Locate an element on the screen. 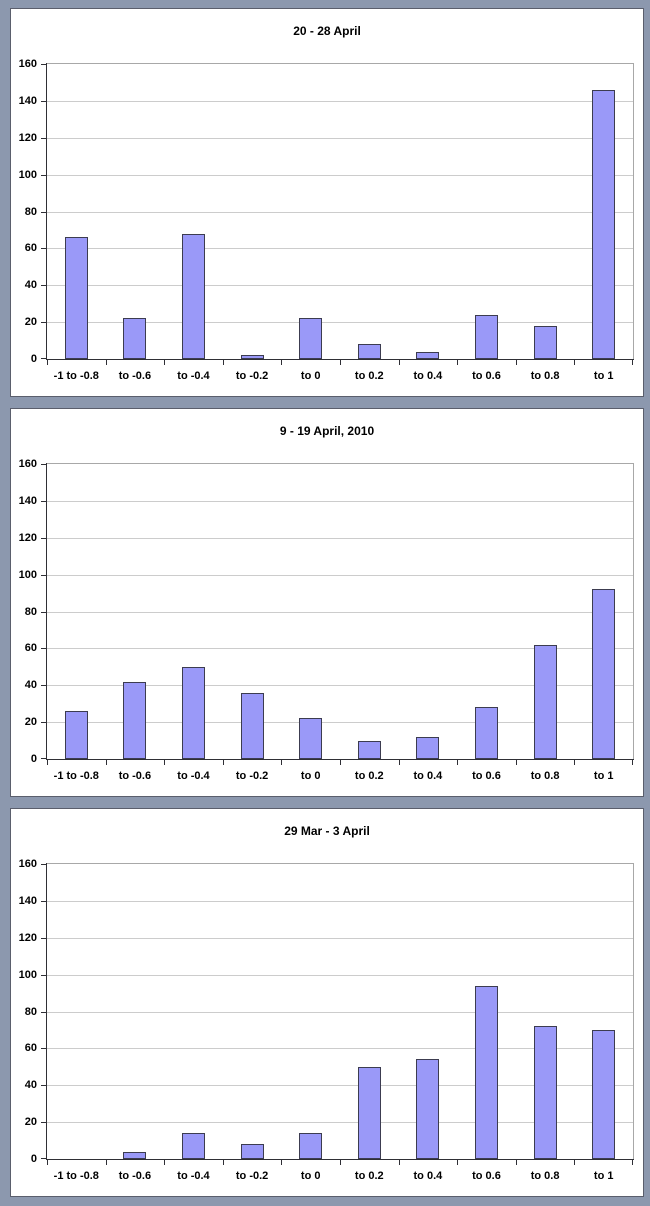 This screenshot has width=650, height=1206. y-tick-label: 140 is located at coordinates (27, 500).